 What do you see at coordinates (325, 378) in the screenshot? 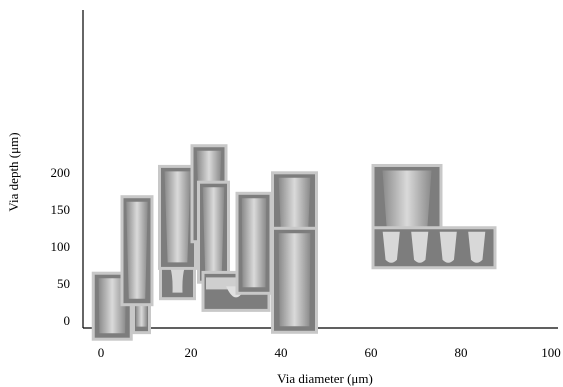
I see `x-axis-label: Via diameter (μm)` at bounding box center [325, 378].